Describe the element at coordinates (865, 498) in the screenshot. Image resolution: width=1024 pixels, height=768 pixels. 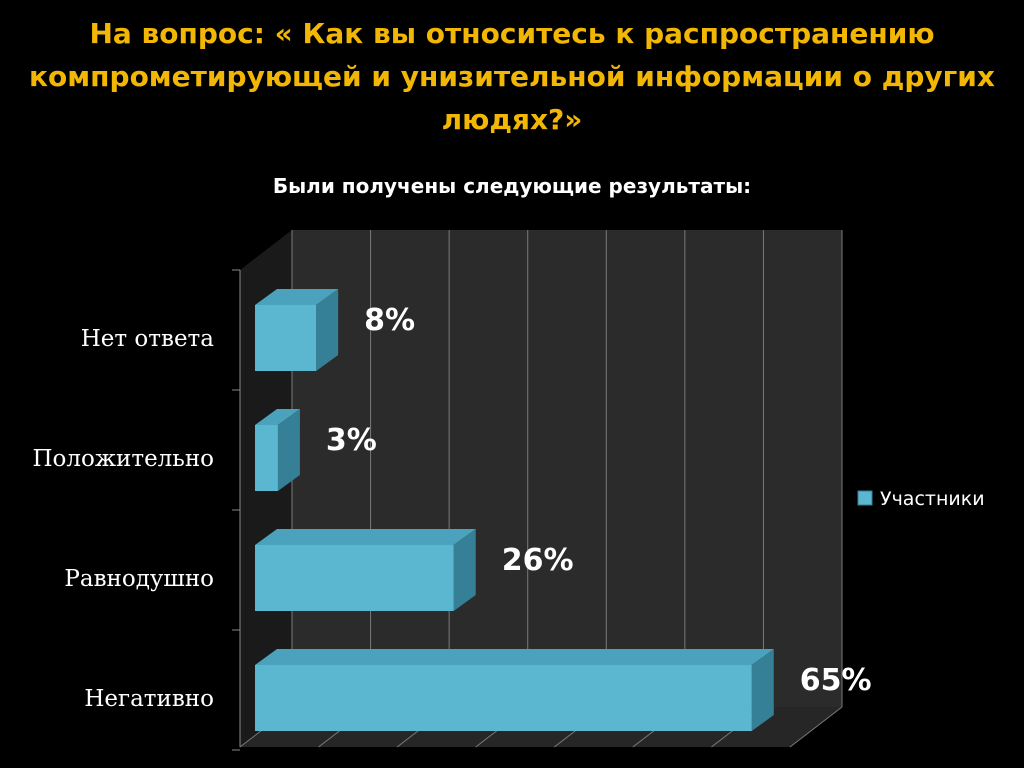
I see `legend-swatch` at that location.